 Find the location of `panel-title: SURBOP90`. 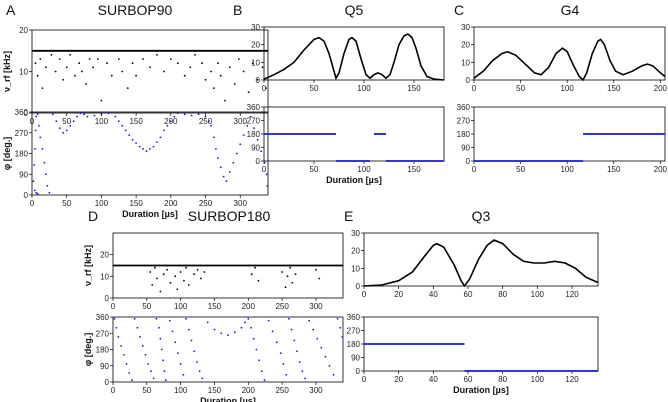

panel-title: SURBOP90 is located at coordinates (135, 10).